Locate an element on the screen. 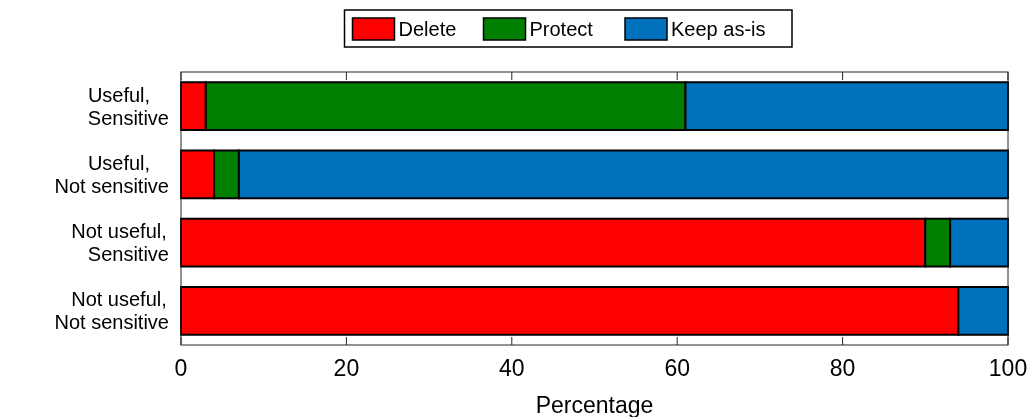  legend-label: Protect is located at coordinates (561, 29).